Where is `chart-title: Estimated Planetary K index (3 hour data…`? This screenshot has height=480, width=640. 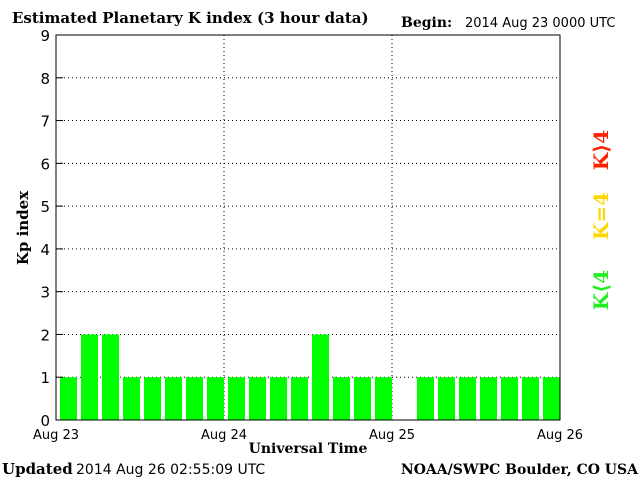 chart-title: Estimated Planetary K index (3 hour data… is located at coordinates (190, 18).